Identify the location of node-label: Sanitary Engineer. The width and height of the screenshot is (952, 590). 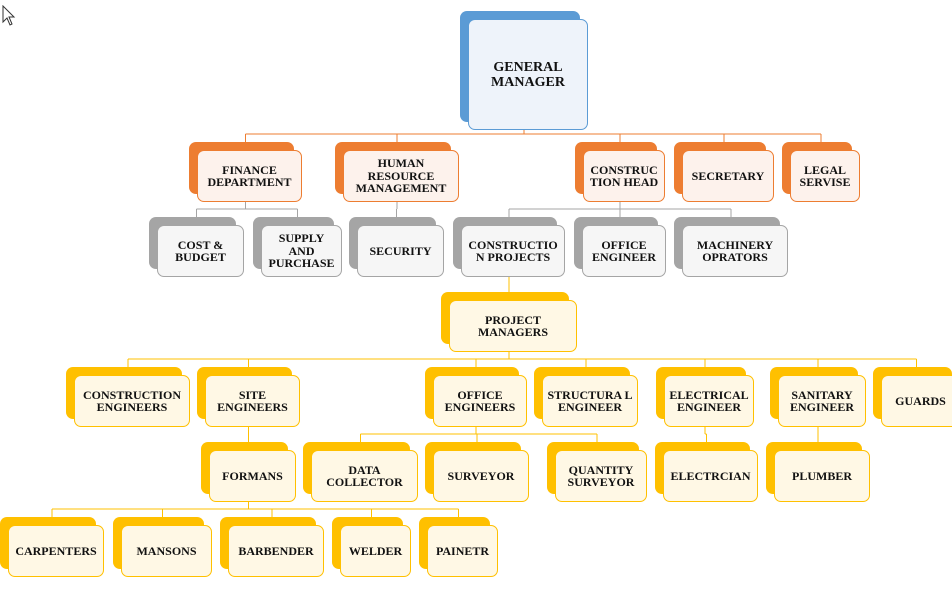
(822, 401).